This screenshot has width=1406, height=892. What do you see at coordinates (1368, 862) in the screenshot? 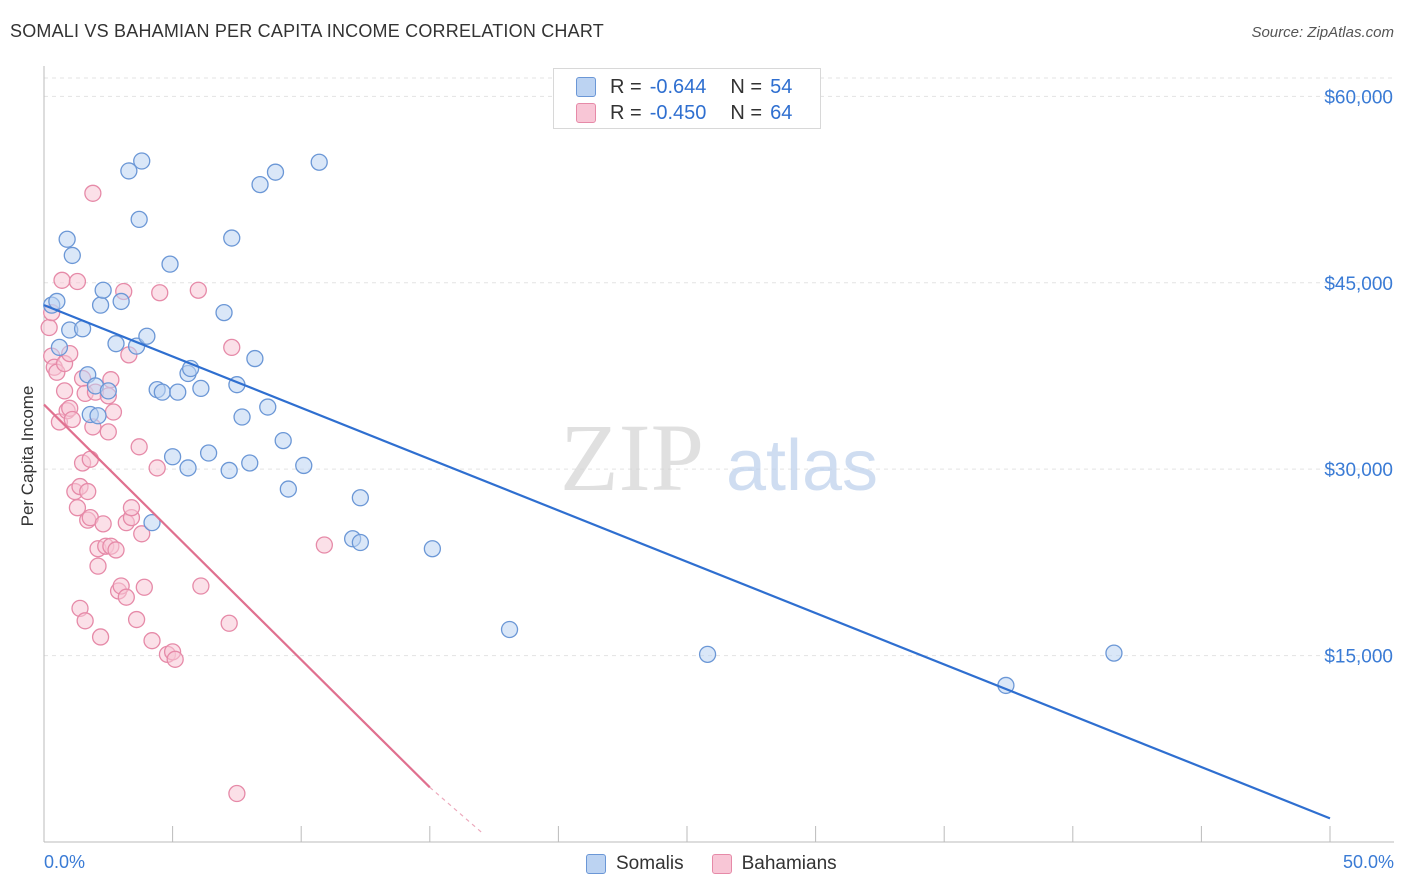
I see `x-max-label: 50.0%` at bounding box center [1368, 862].